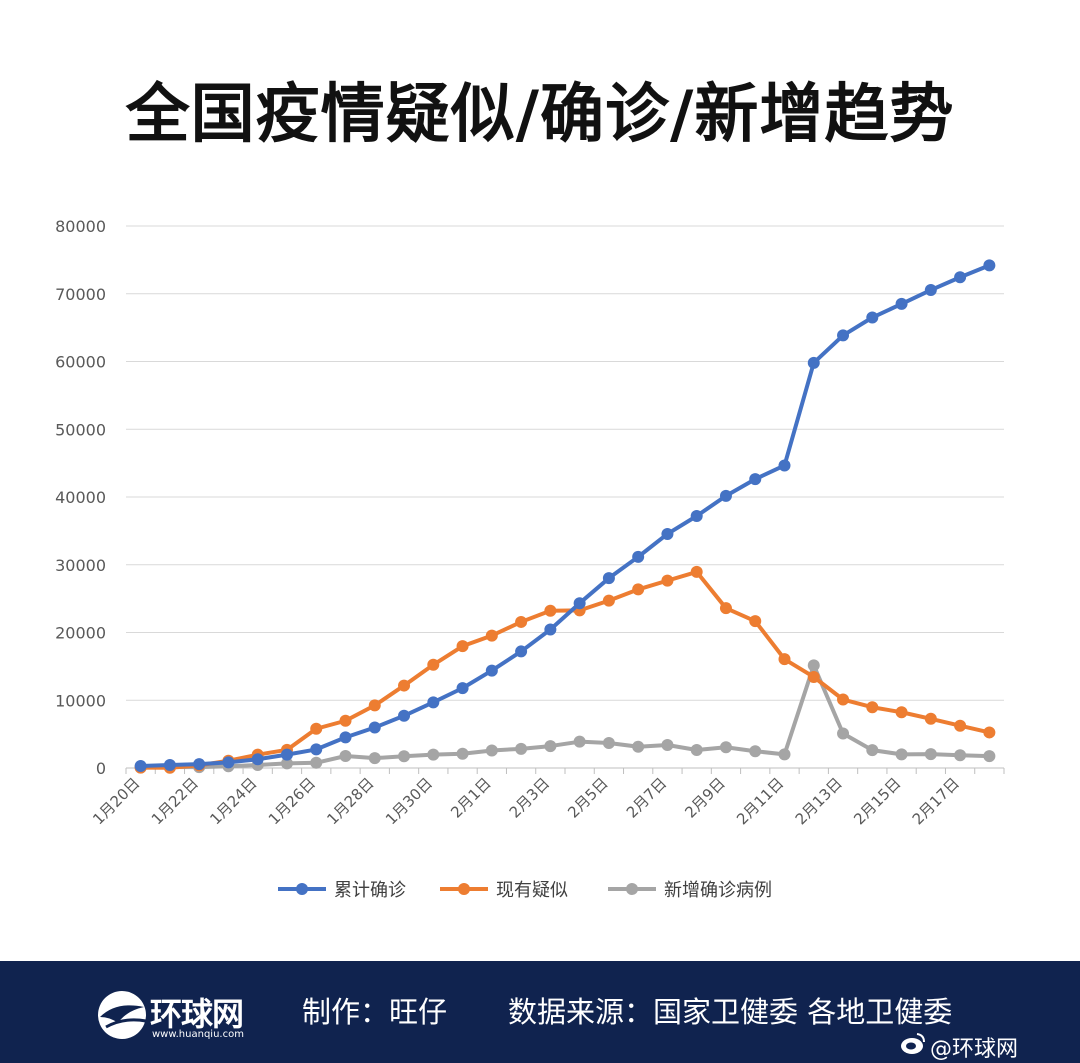  I want to click on y-tick-label-50000: 50000, so click(80, 429).